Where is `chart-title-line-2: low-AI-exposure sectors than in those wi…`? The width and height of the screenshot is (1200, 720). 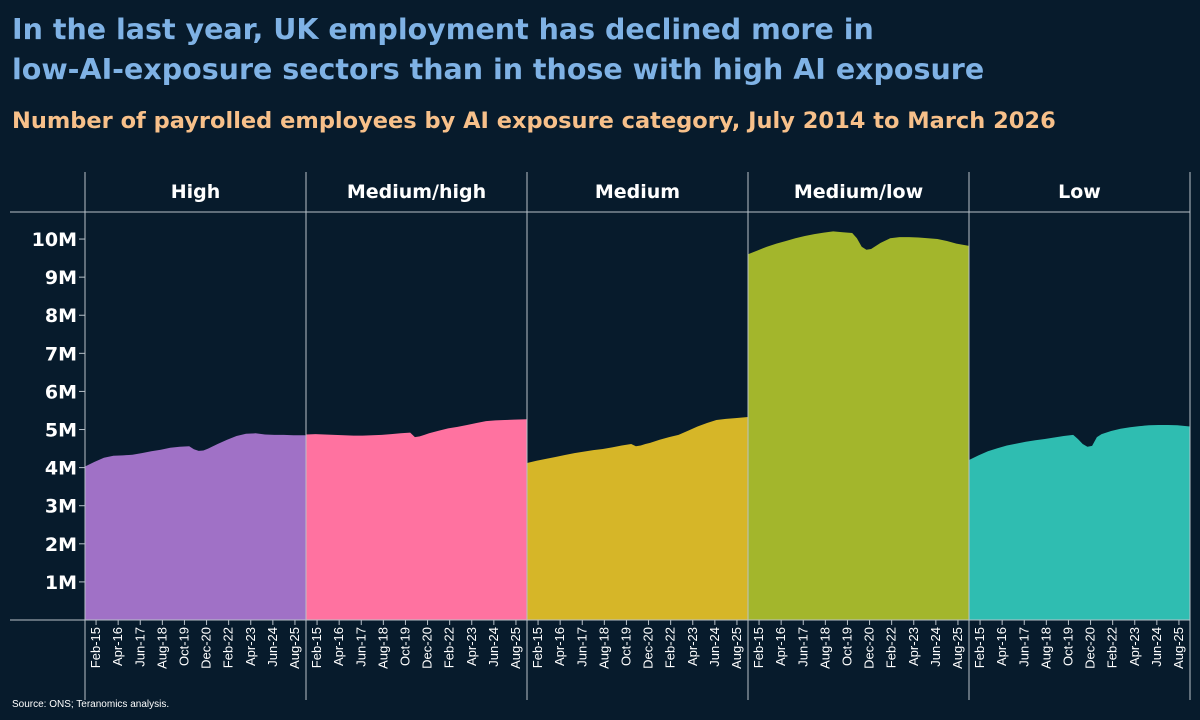
chart-title-line-2: low-AI-exposure sectors than in those wi… is located at coordinates (498, 69).